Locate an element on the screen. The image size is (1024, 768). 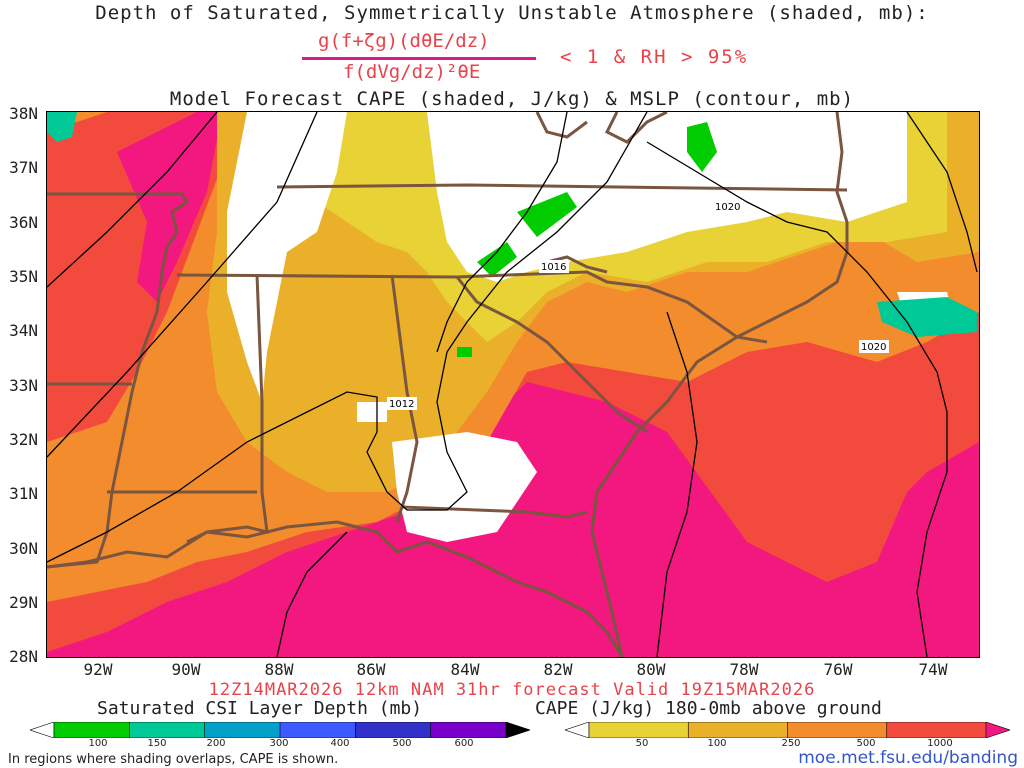
lon-label: 90W is located at coordinates (186, 669).